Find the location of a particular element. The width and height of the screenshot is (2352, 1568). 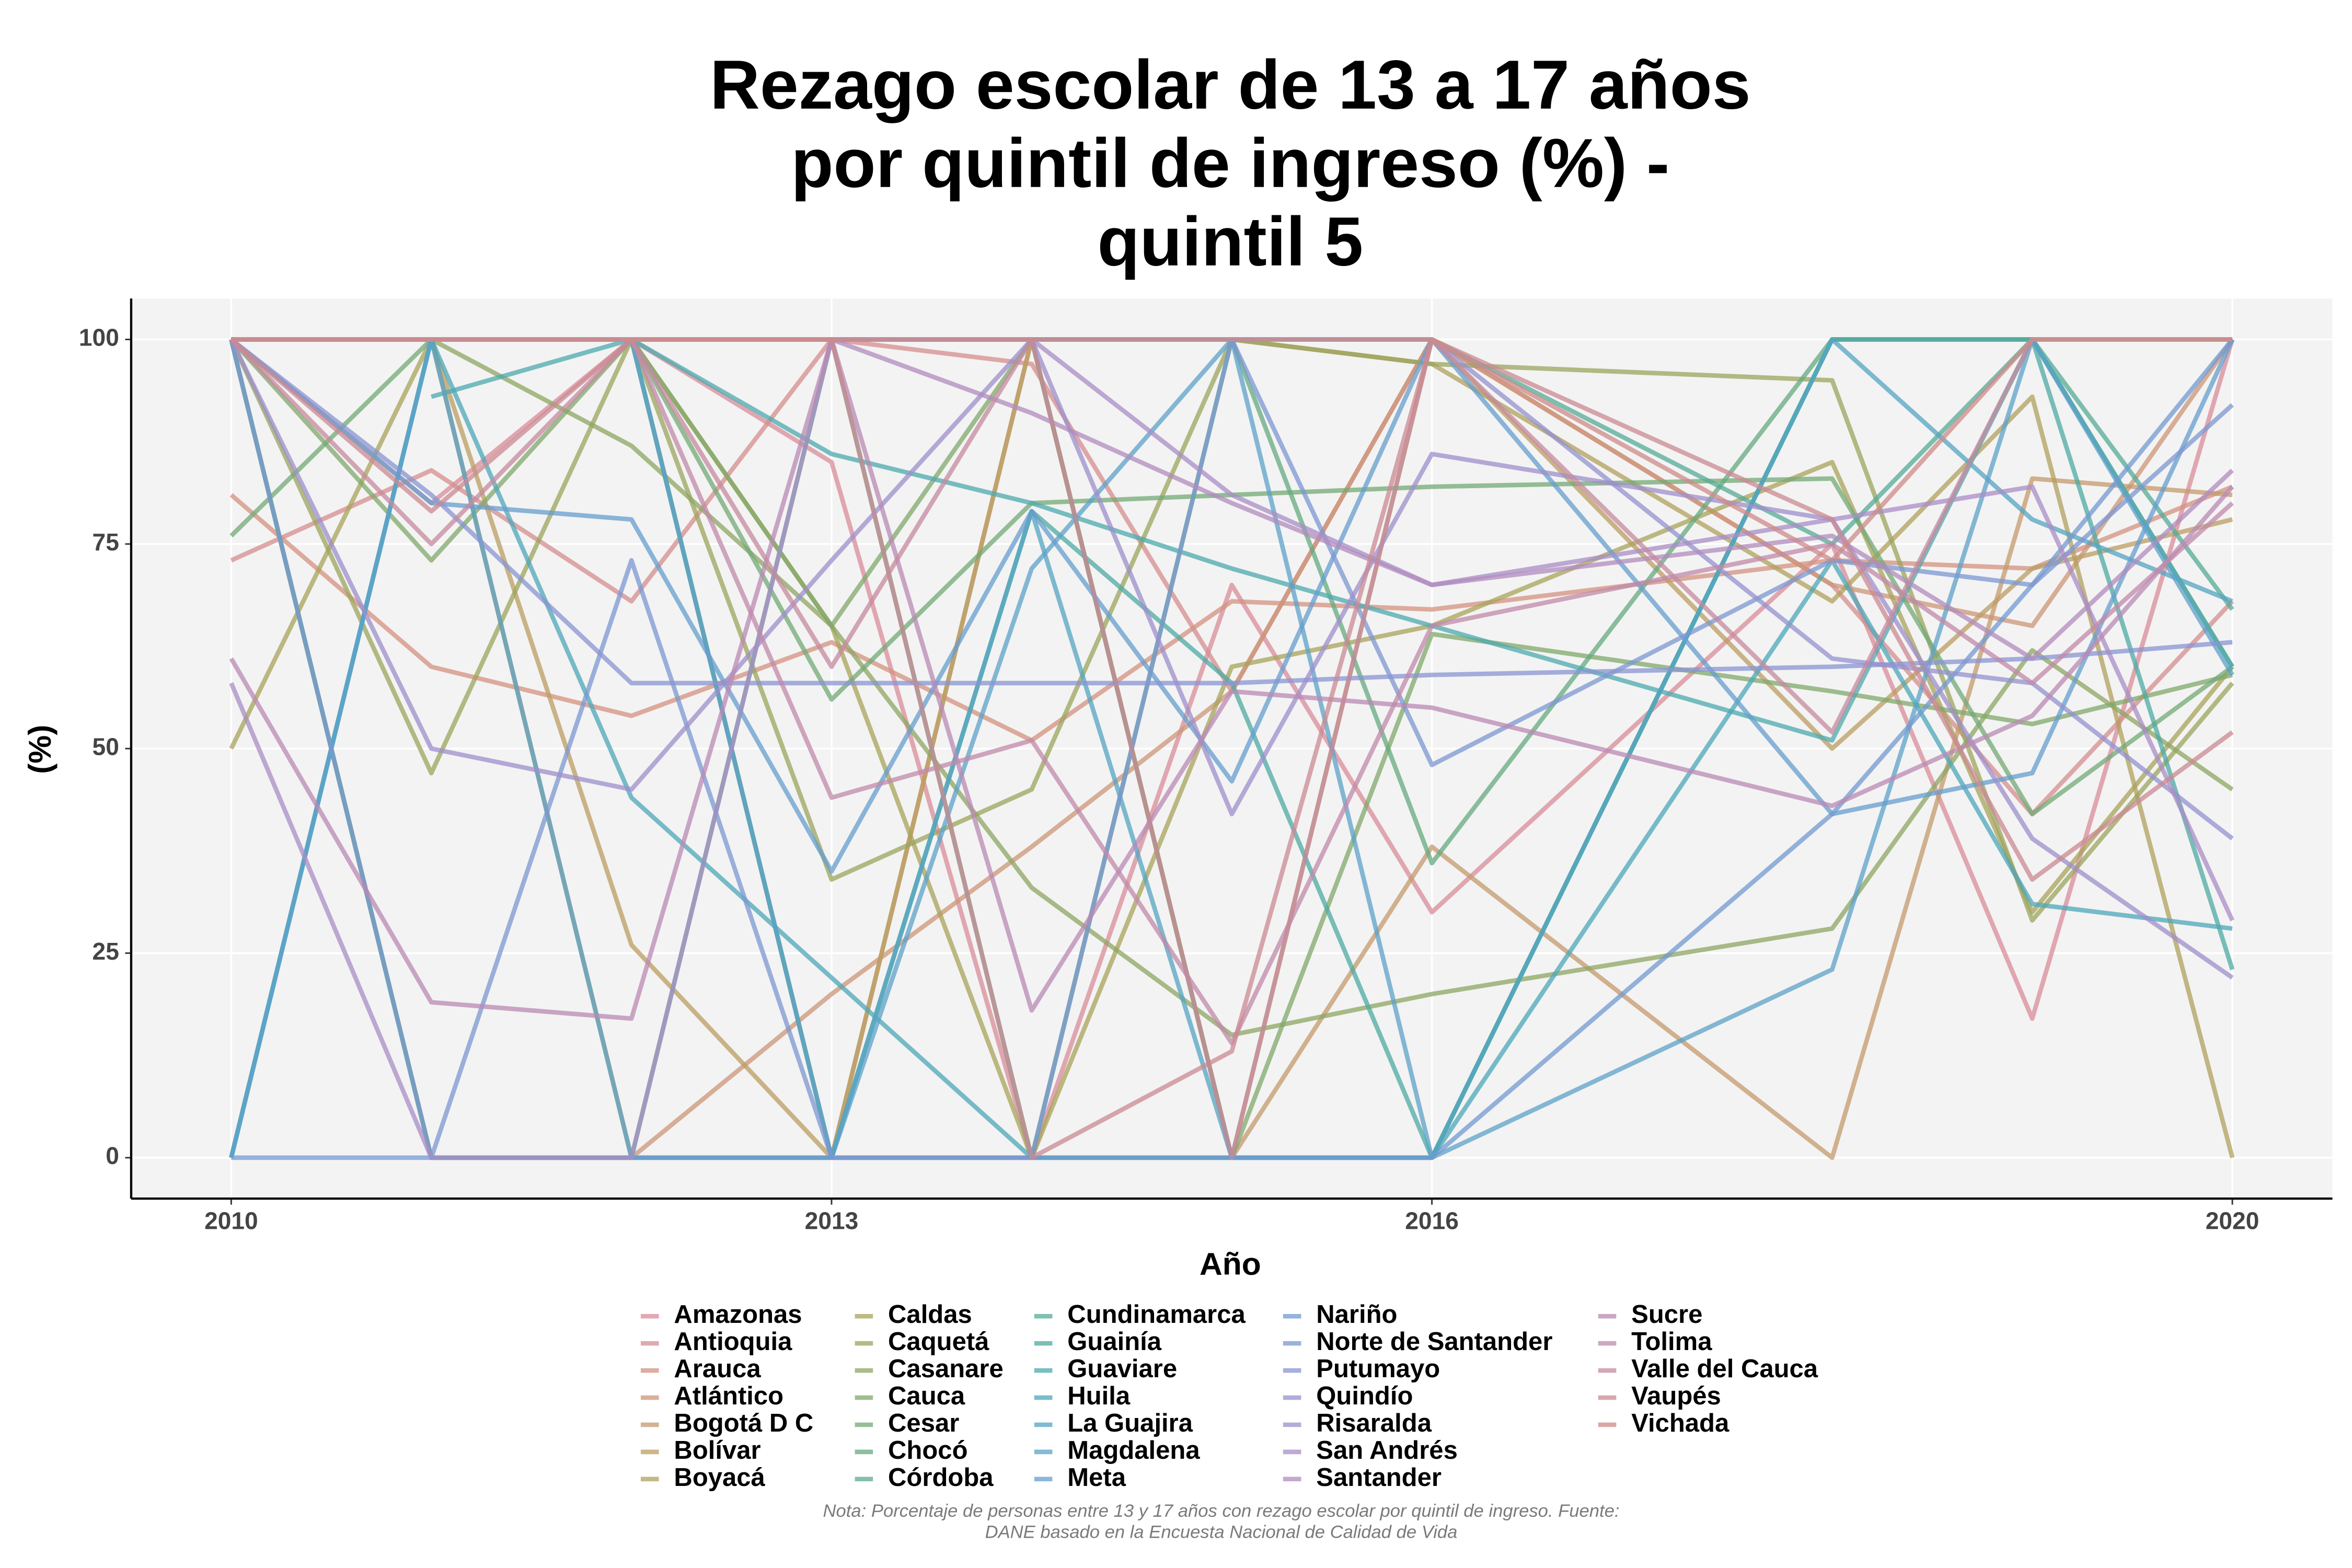

legend-label: Caquetá is located at coordinates (938, 1342).